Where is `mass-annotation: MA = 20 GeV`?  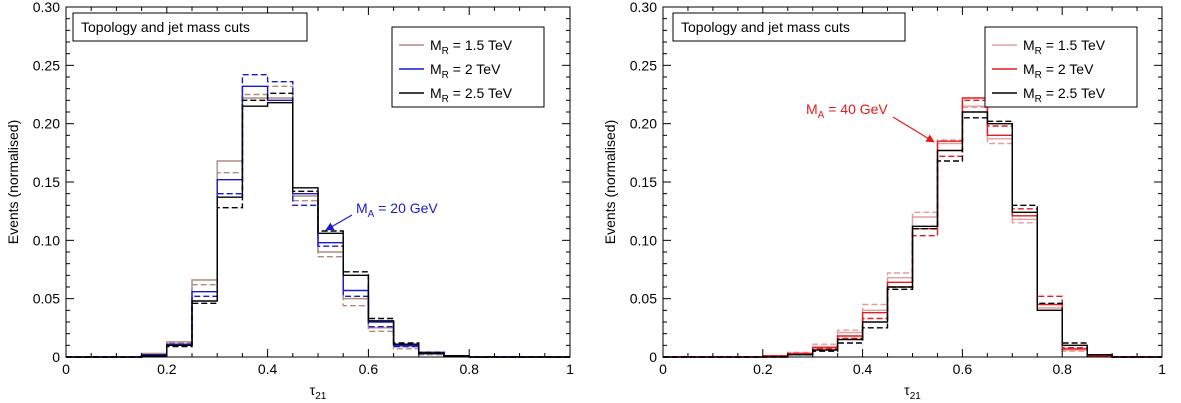
mass-annotation: MA = 20 GeV is located at coordinates (397, 210).